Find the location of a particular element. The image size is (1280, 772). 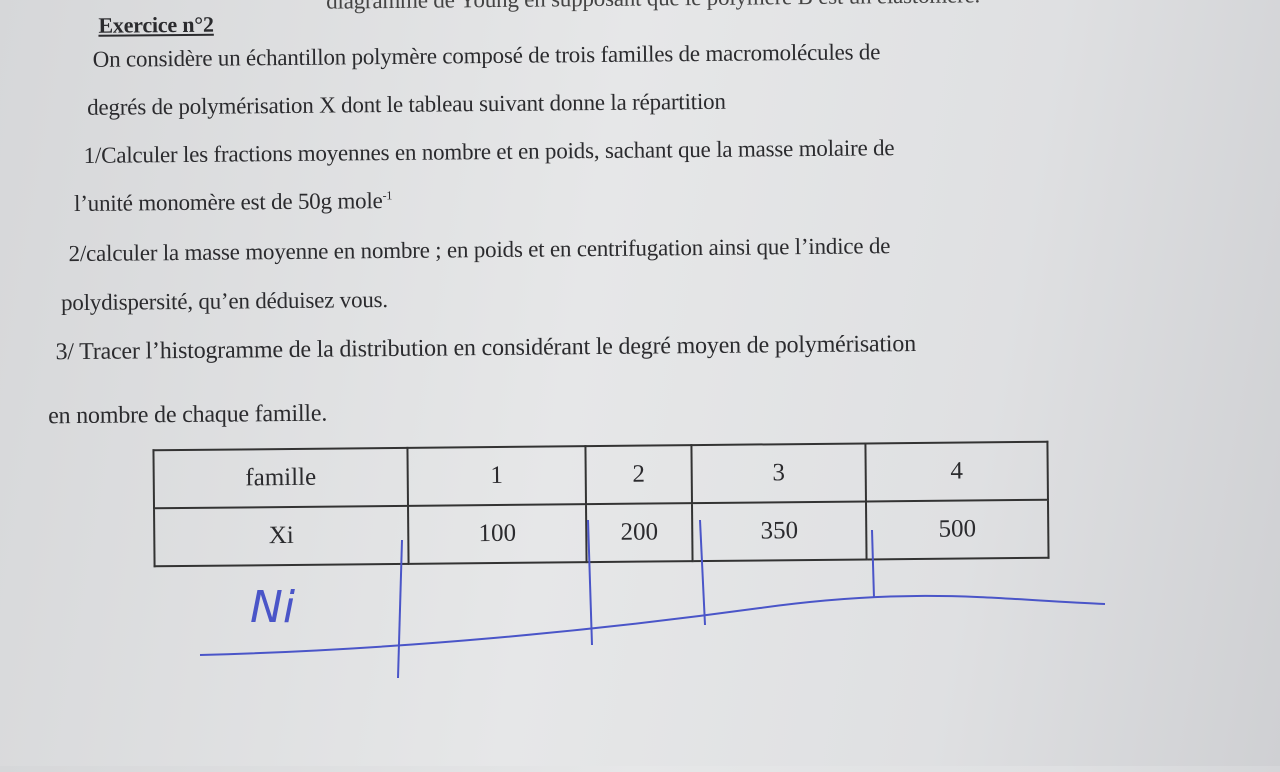

handwritten-row-line is located at coordinates (652, 625).